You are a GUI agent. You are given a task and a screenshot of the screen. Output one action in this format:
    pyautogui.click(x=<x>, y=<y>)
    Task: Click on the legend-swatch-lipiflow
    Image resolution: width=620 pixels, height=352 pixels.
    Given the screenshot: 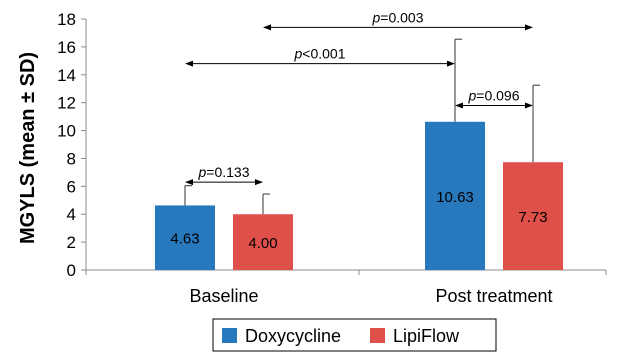 What is the action you would take?
    pyautogui.click(x=377, y=335)
    